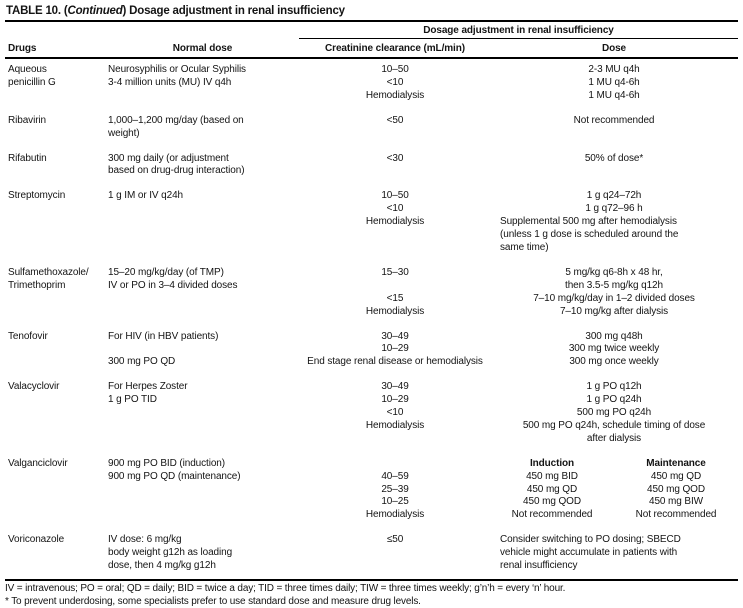  Describe the element at coordinates (27, 69) in the screenshot. I see `cell-line: Aqueous` at that location.